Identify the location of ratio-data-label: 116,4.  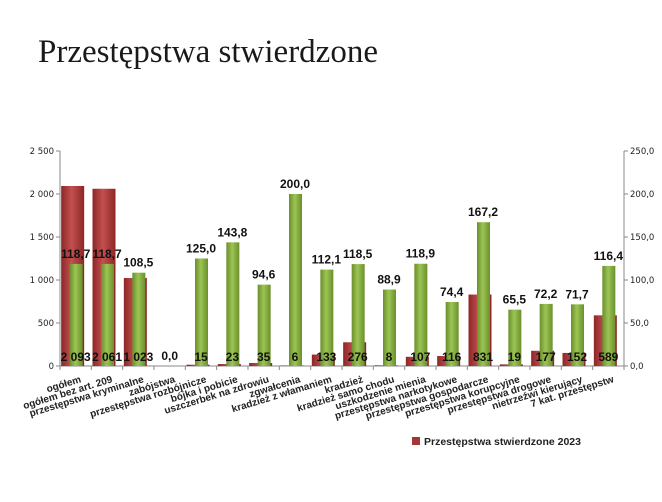
(609, 256).